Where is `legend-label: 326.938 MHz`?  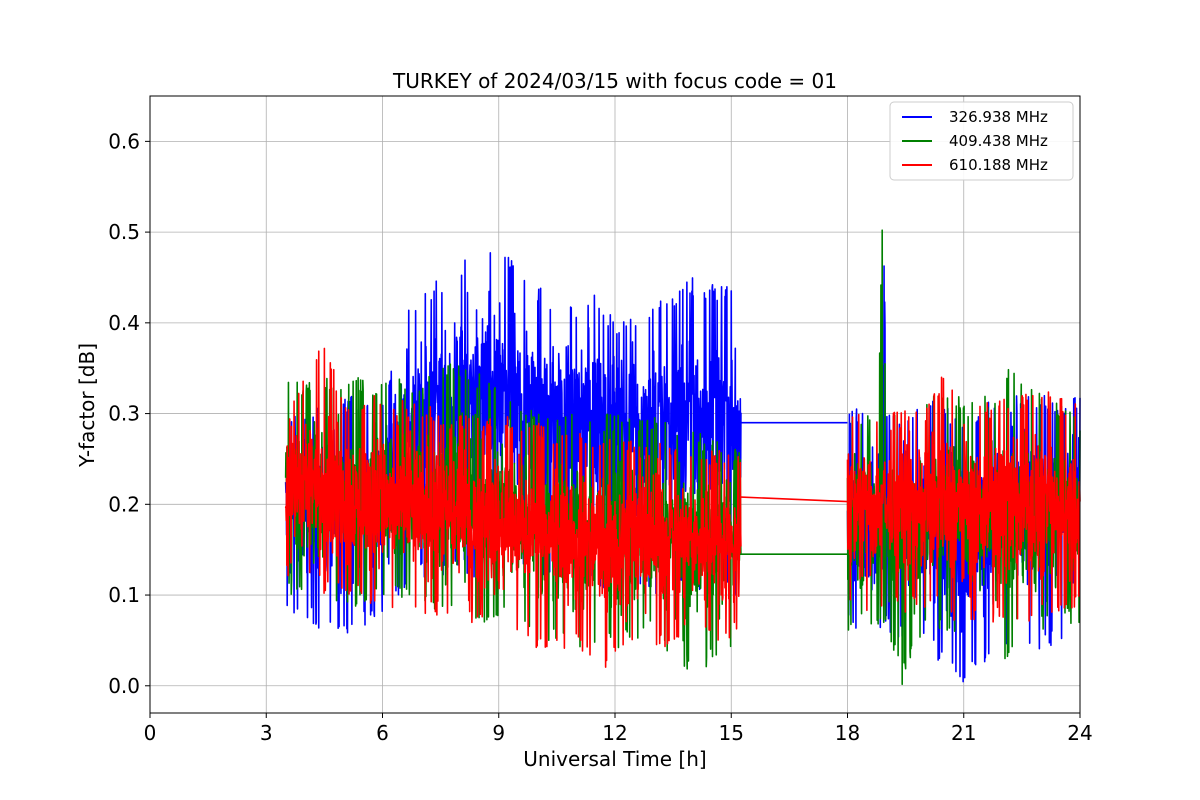 legend-label: 326.938 MHz is located at coordinates (998, 117).